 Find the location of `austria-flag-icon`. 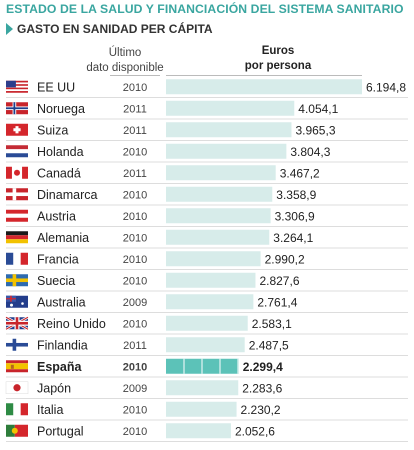

austria-flag-icon is located at coordinates (17, 215).